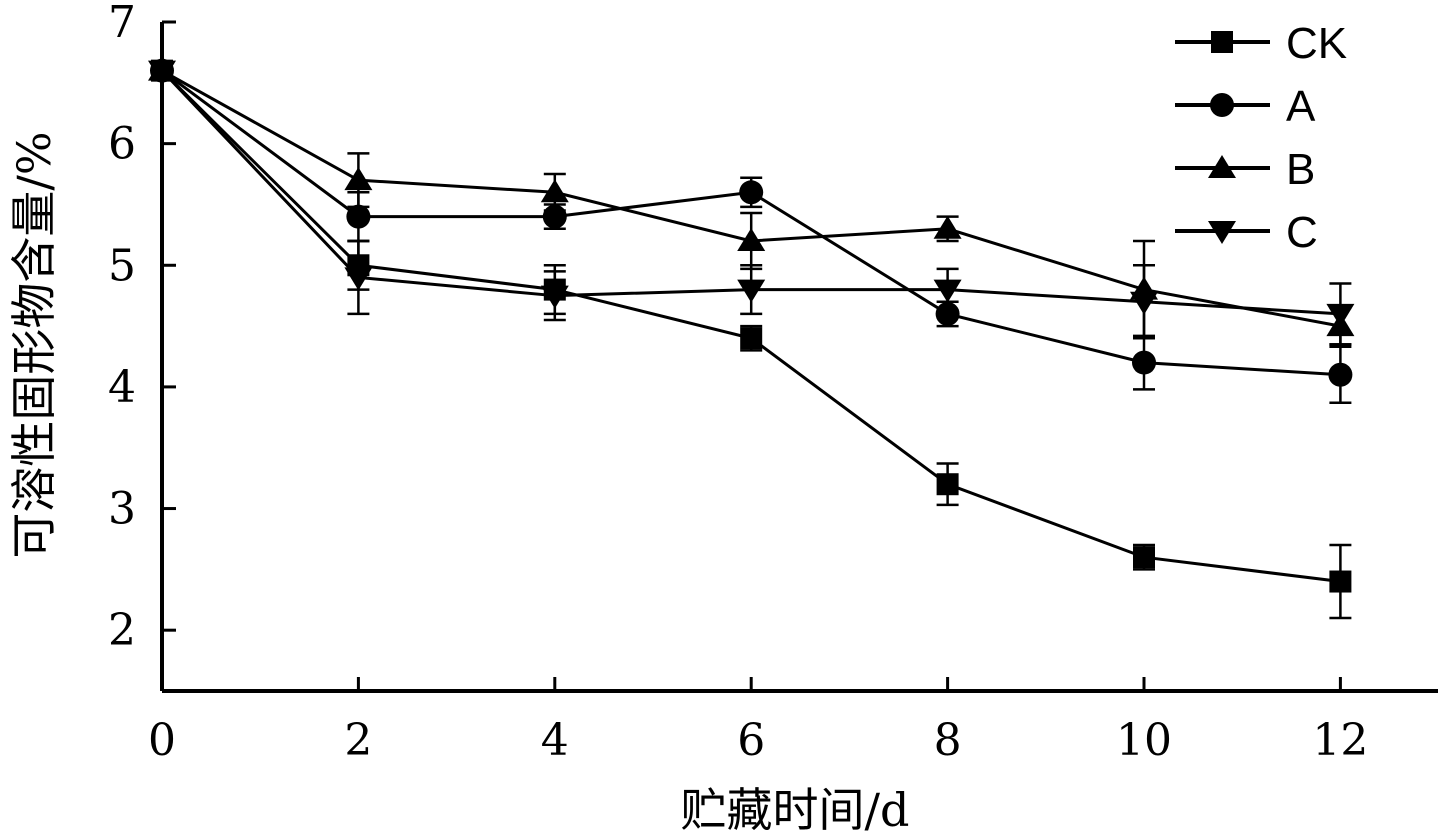 Image resolution: width=1439 pixels, height=834 pixels. Describe the element at coordinates (1301, 106) in the screenshot. I see `legend-label: A` at that location.